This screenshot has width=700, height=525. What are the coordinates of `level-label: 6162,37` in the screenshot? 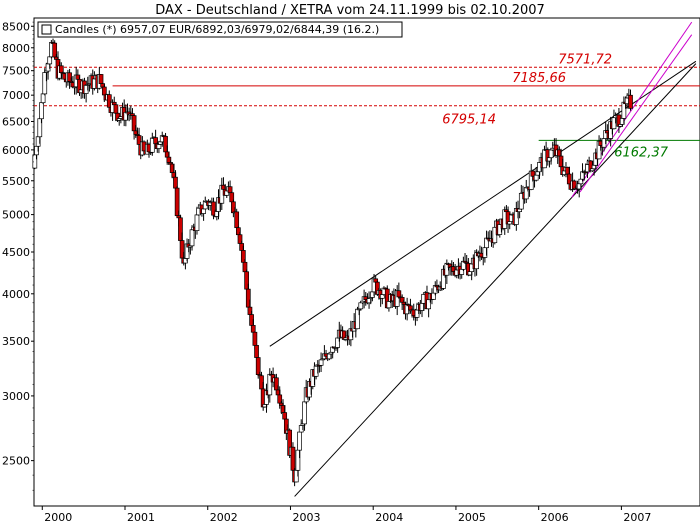 It's located at (641, 152).